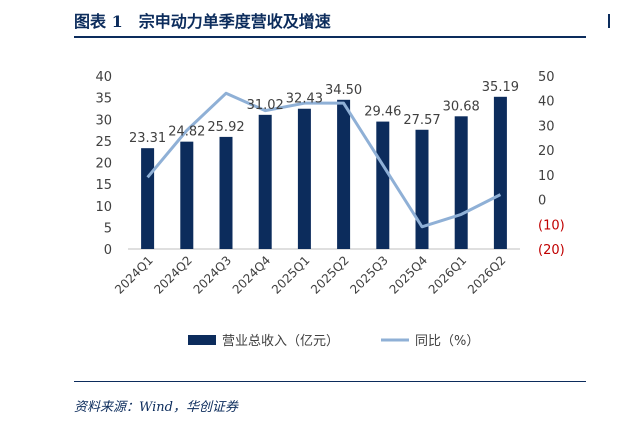 This screenshot has height=423, width=620. I want to click on y-left-tick-label: 20, so click(103, 164).